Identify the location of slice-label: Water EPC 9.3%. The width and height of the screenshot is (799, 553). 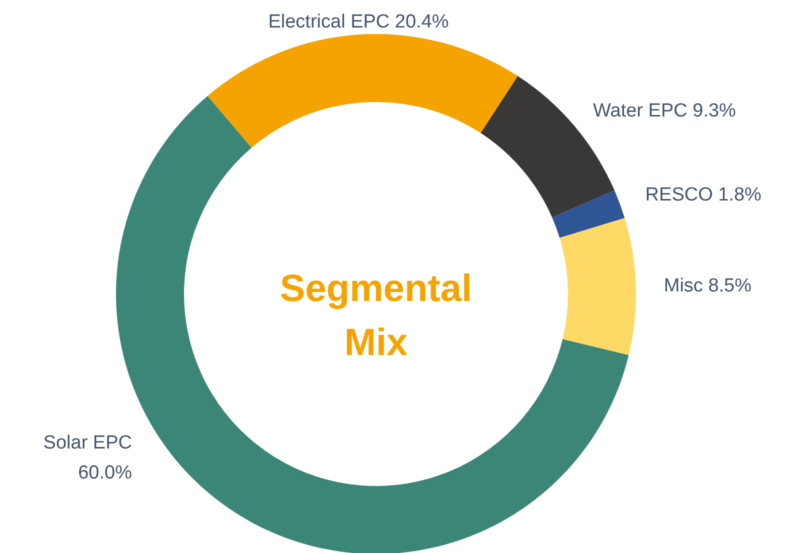
(664, 111).